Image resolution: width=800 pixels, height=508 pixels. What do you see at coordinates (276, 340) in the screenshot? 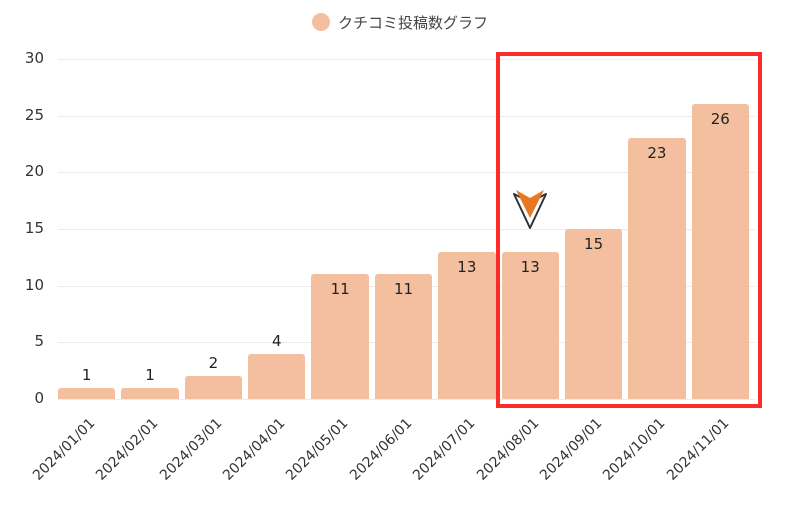
I see `bar-value-label: 4` at bounding box center [276, 340].